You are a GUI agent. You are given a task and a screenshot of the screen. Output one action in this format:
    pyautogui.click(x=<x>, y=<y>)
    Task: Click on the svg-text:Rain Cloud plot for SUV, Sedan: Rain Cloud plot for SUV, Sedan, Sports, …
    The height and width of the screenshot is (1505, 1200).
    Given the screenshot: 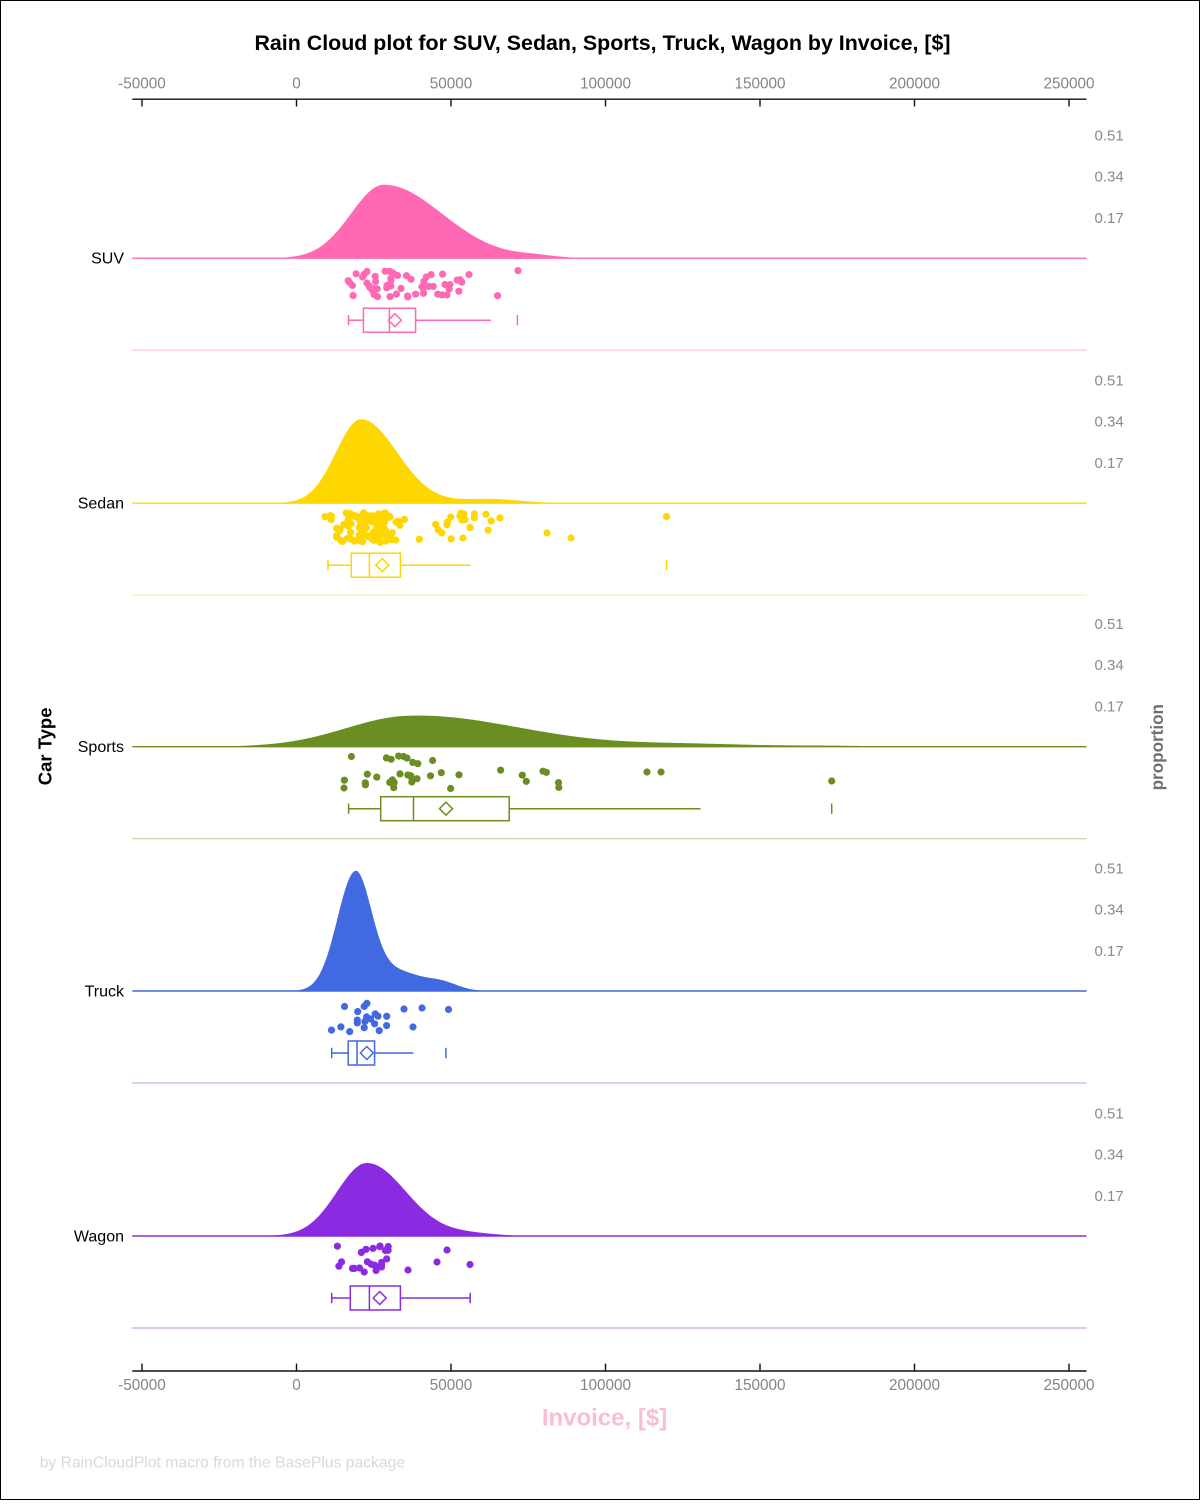 What is the action you would take?
    pyautogui.click(x=602, y=43)
    